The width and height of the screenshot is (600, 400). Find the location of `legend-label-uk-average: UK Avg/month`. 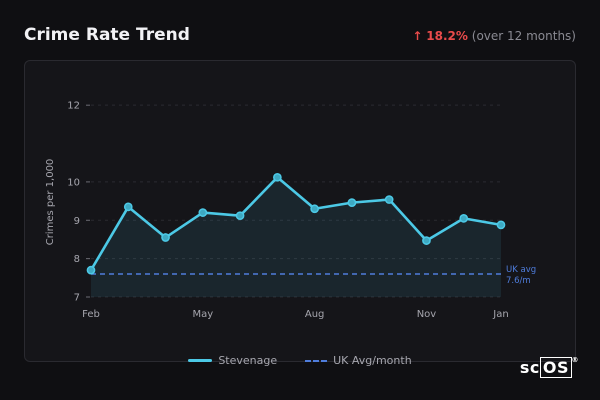

legend-label-uk-average: UK Avg/month is located at coordinates (372, 360).